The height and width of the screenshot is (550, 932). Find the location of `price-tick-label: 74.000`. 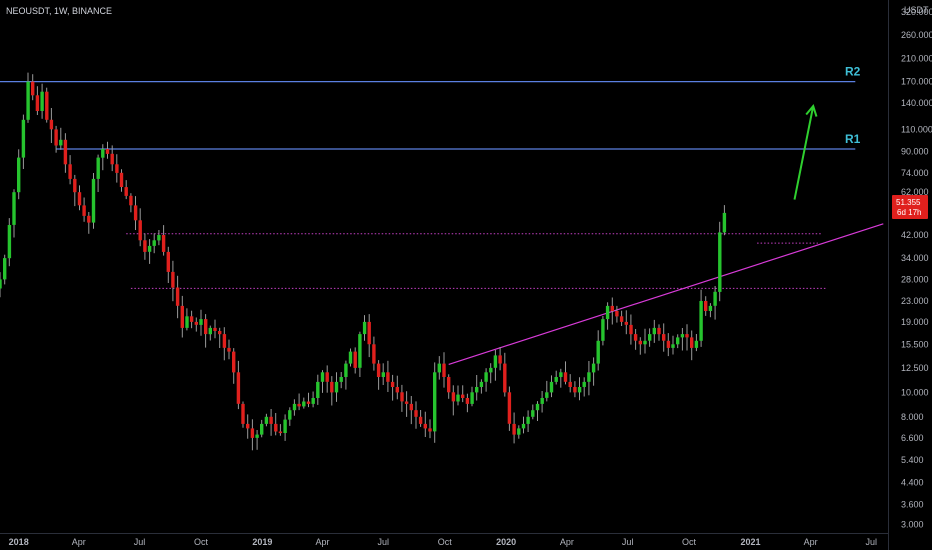

price-tick-label: 74.000 is located at coordinates (915, 173).